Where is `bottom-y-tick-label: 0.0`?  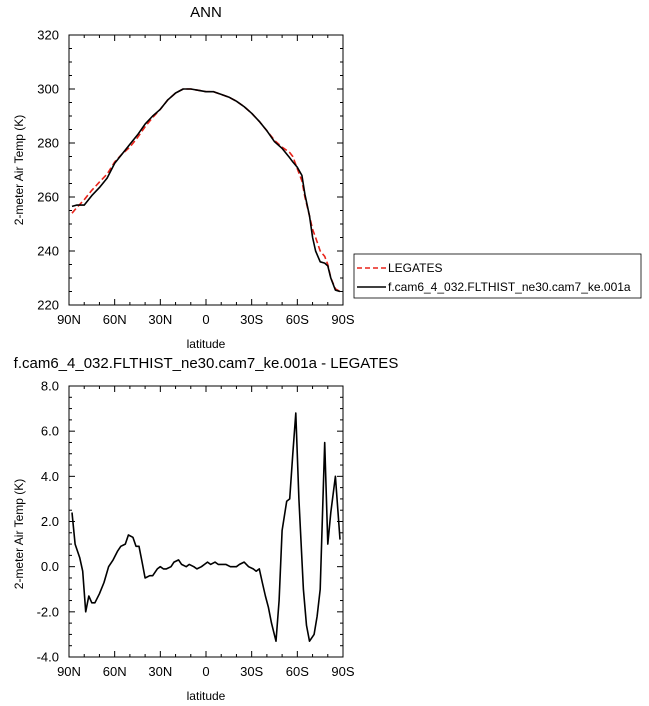
bottom-y-tick-label: 0.0 is located at coordinates (50, 566).